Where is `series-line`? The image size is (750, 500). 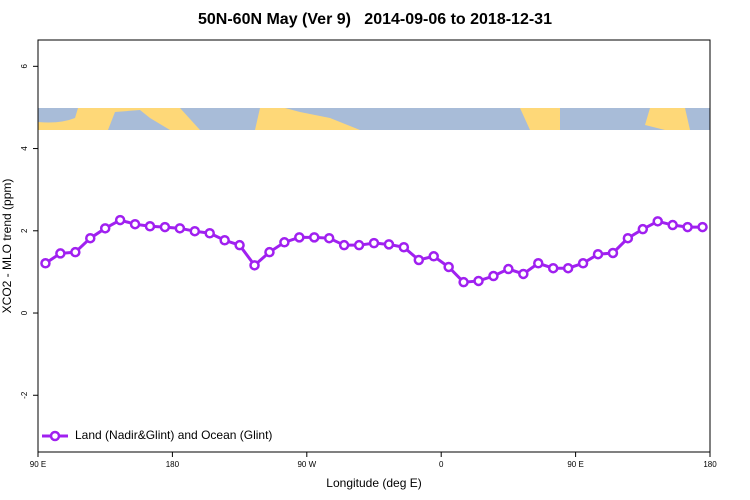
series-line is located at coordinates (373, 251).